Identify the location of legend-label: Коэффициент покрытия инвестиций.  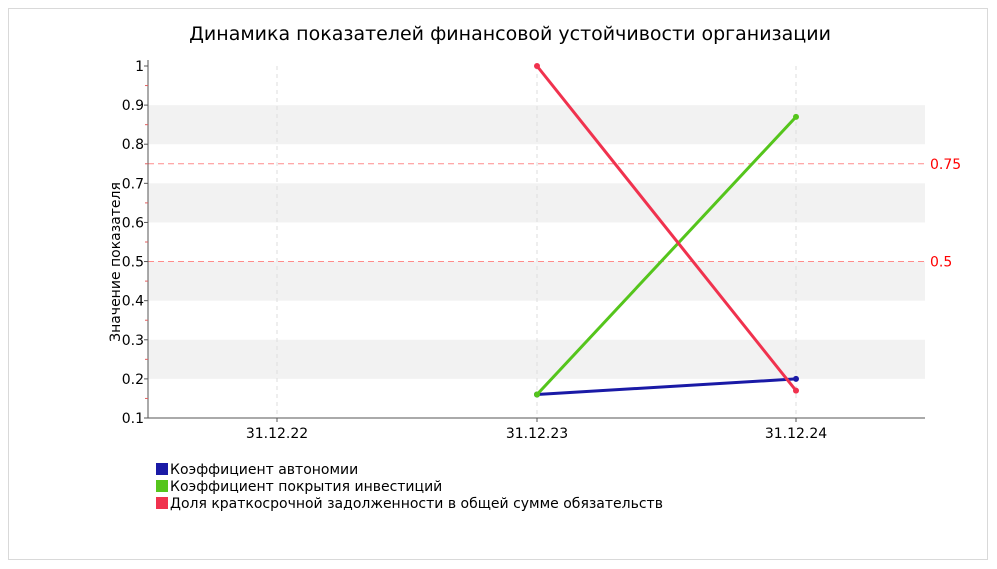
(306, 487).